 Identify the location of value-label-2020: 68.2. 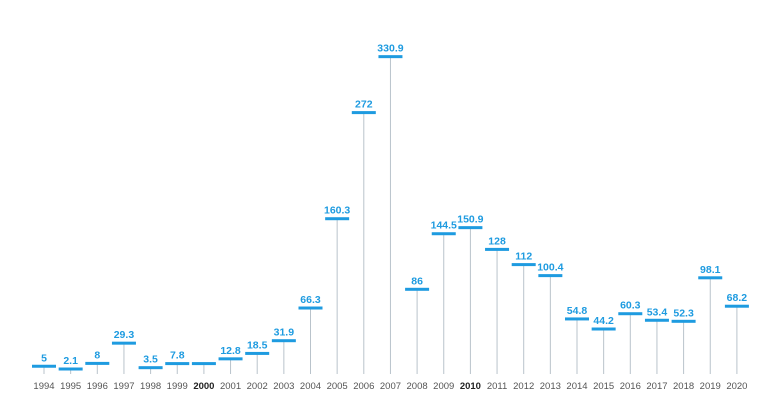
(737, 298).